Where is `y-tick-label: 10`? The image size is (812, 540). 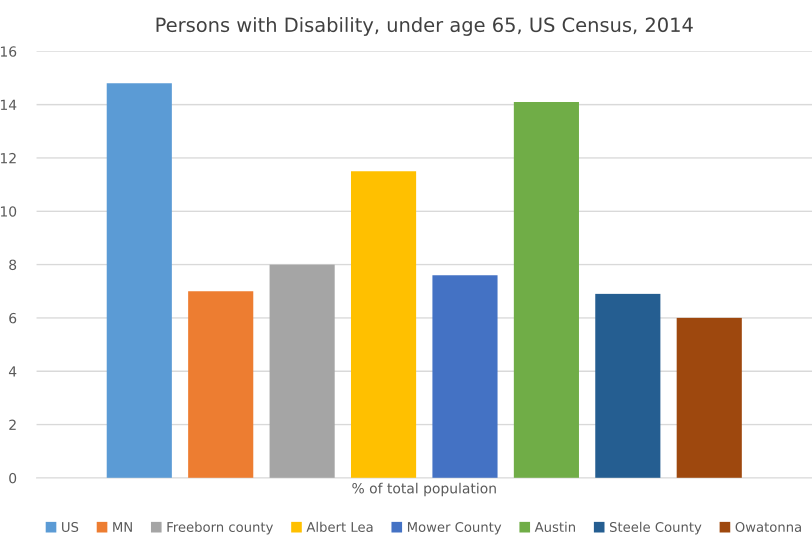
y-tick-label: 10 is located at coordinates (8, 211).